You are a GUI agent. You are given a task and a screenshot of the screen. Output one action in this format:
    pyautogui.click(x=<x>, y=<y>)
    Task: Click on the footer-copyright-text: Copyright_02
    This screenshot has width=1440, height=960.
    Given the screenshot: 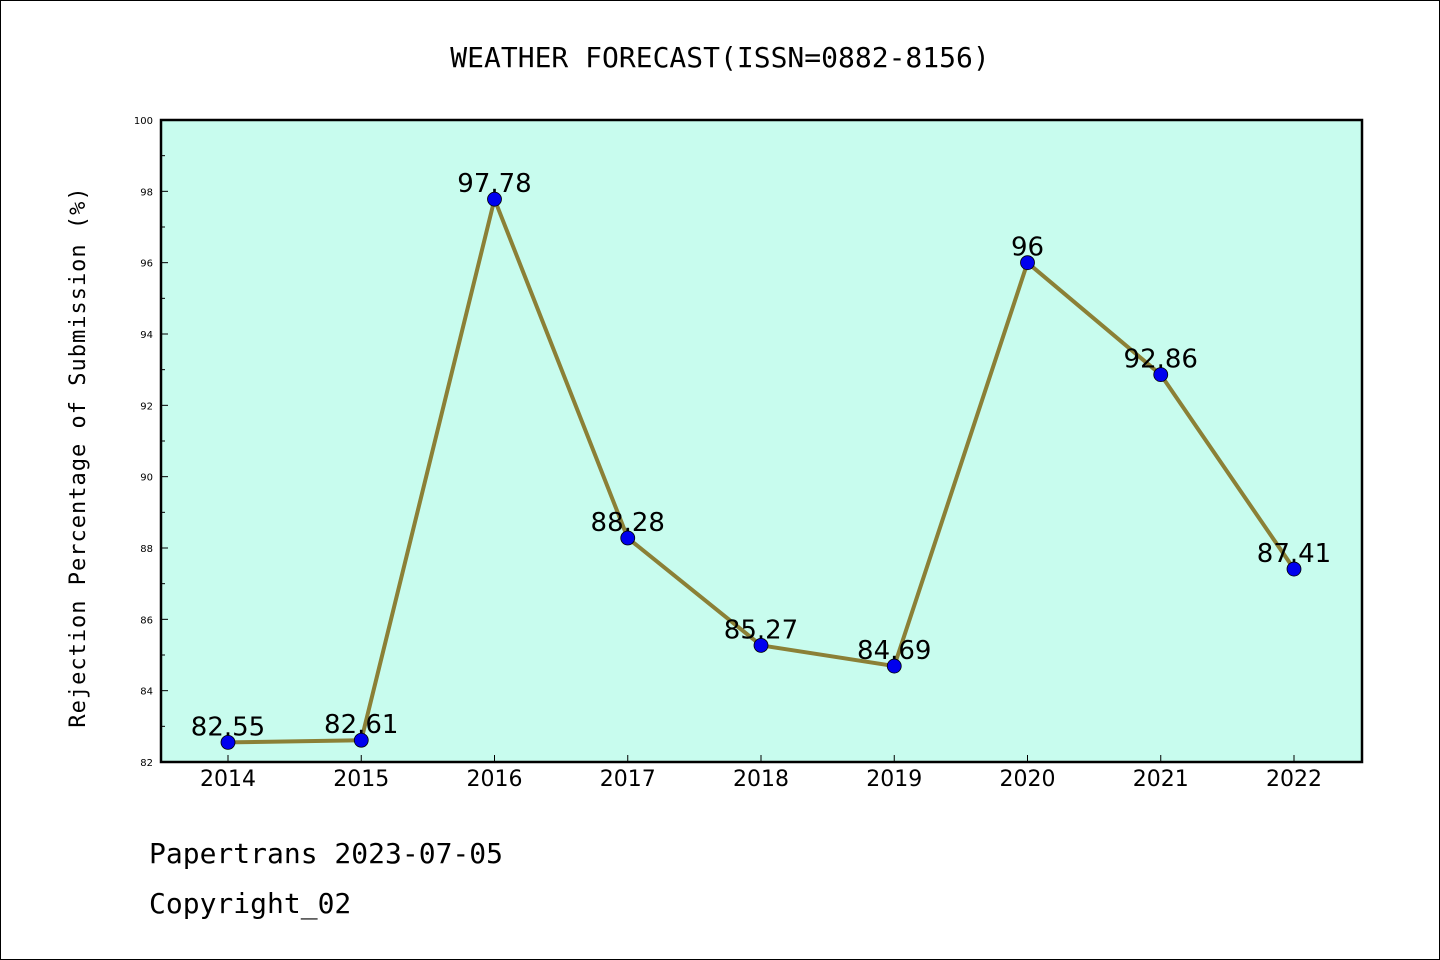 What is the action you would take?
    pyautogui.click(x=250, y=903)
    